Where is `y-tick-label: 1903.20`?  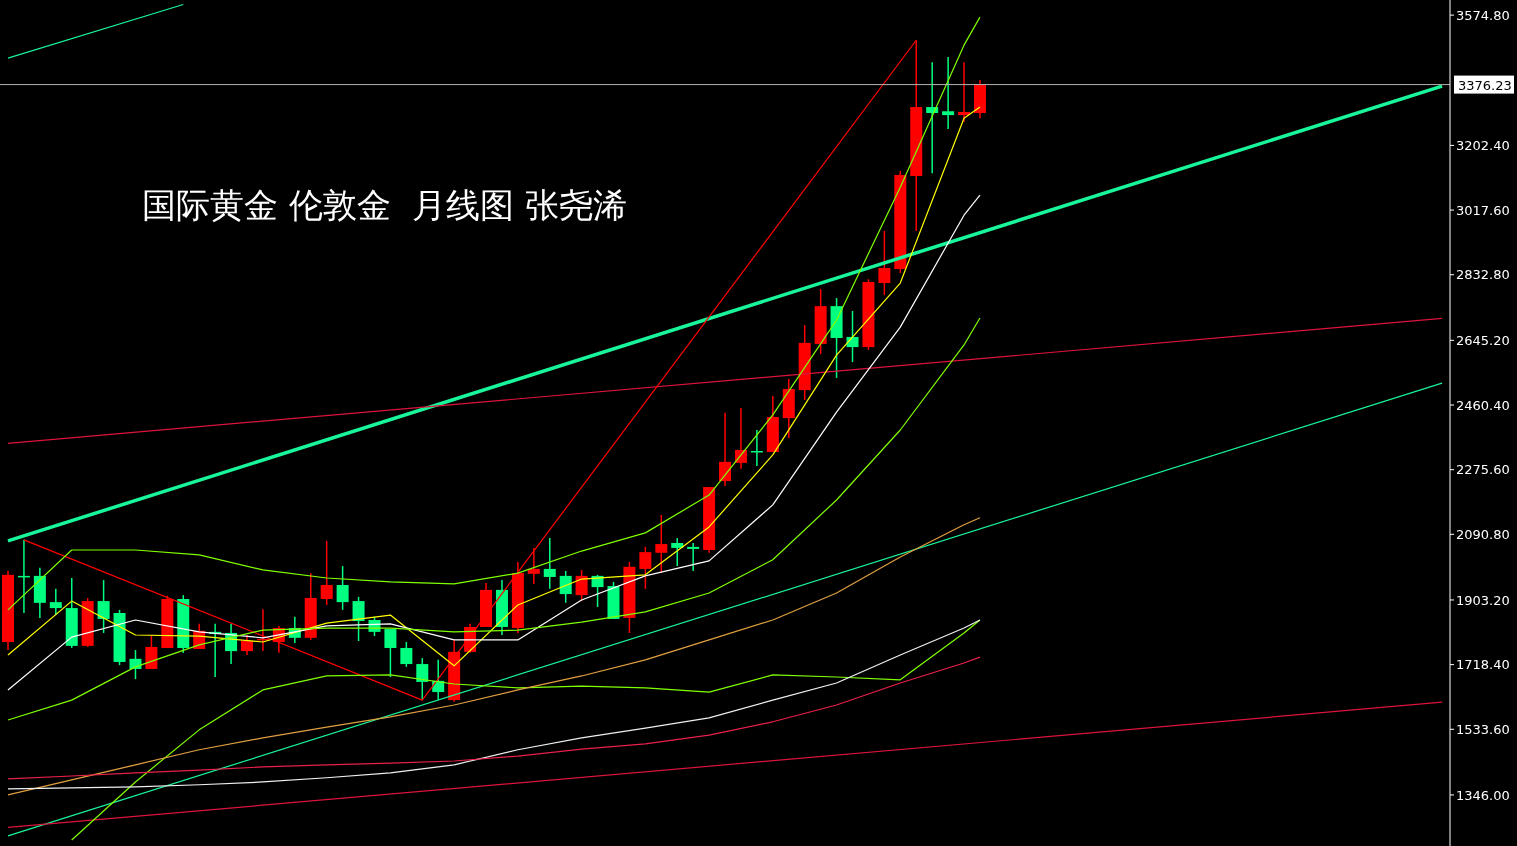
y-tick-label: 1903.20 is located at coordinates (1483, 600).